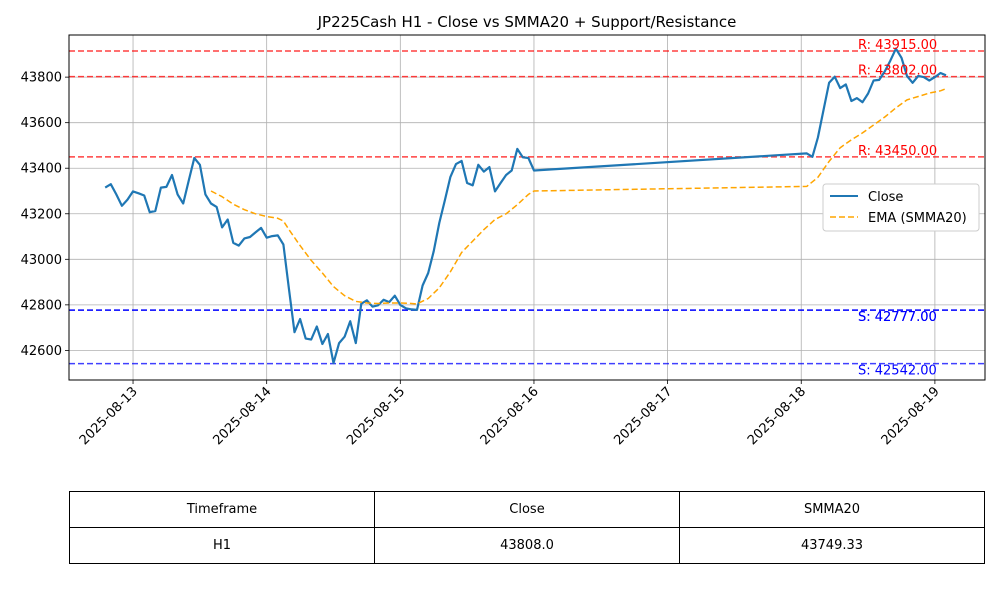  What do you see at coordinates (777, 416) in the screenshot?
I see `x-tick-label: 2025-08-18` at bounding box center [777, 416].